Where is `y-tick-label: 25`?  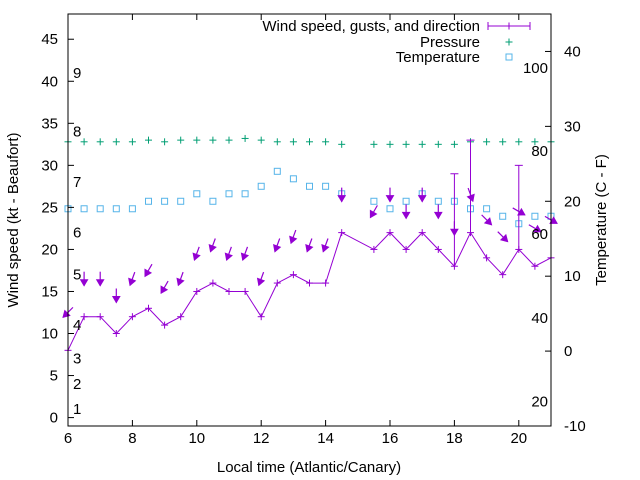
y-tick-label: 25 is located at coordinates (49, 207).